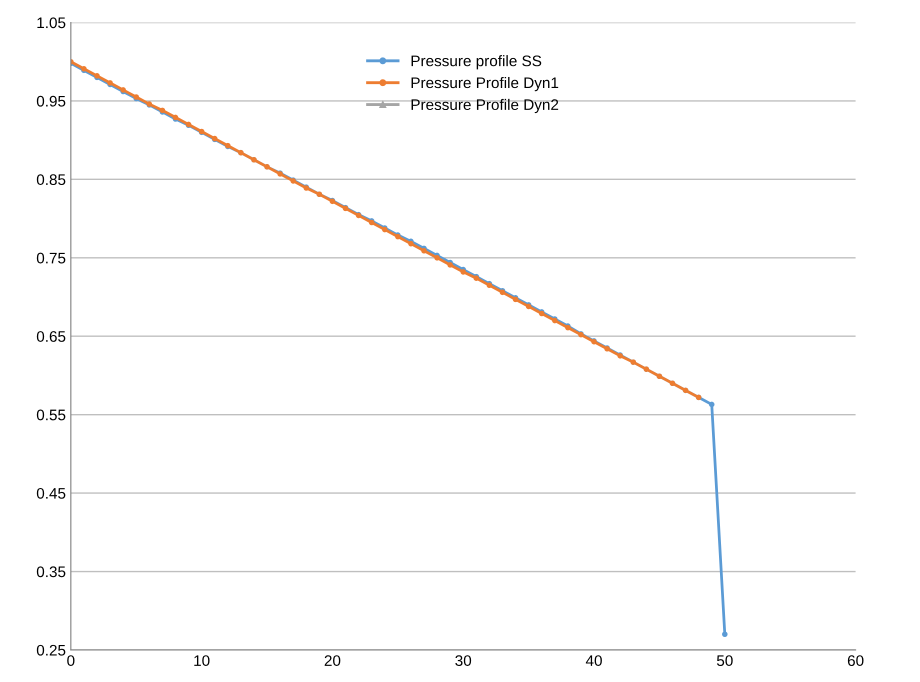 The image size is (920, 682). Describe the element at coordinates (51, 493) in the screenshot. I see `y-tick-label: 0.45` at that location.